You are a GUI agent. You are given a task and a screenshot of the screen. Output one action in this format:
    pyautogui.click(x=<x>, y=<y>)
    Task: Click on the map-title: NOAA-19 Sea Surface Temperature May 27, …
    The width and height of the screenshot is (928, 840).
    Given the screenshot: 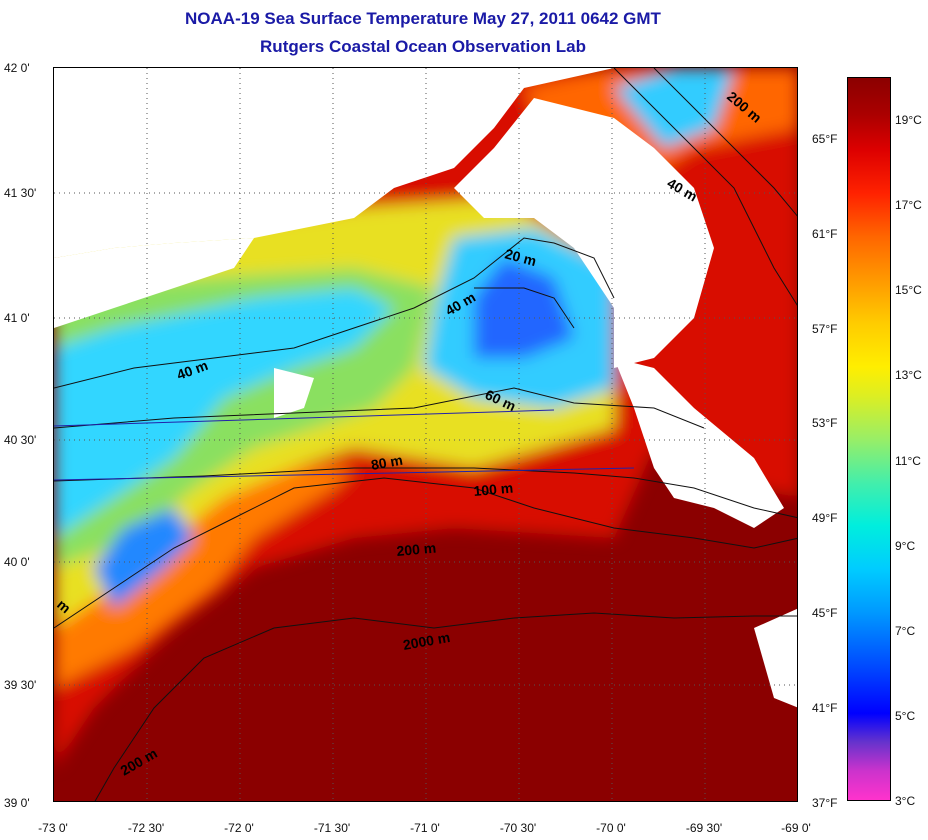 What is the action you would take?
    pyautogui.click(x=423, y=18)
    